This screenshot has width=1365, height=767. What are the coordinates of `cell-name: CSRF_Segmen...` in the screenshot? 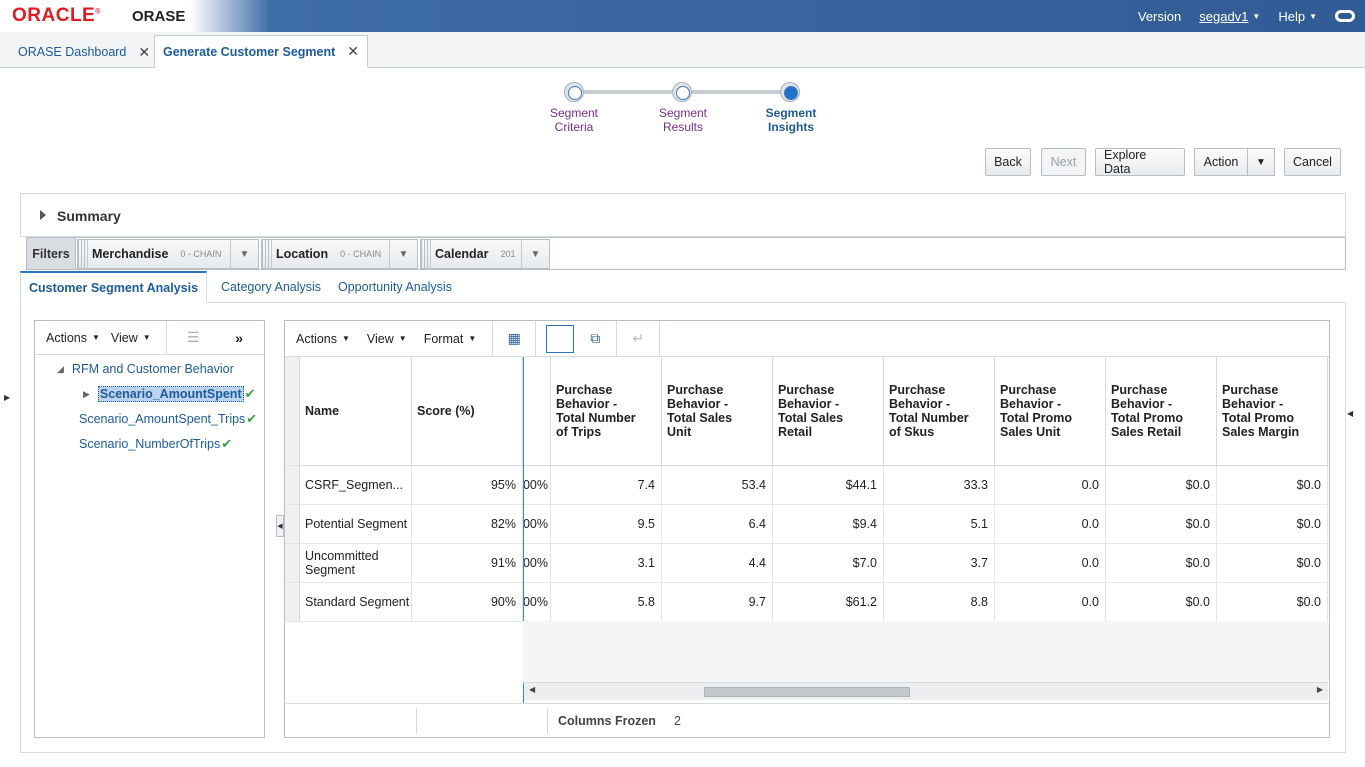 It's located at (356, 485).